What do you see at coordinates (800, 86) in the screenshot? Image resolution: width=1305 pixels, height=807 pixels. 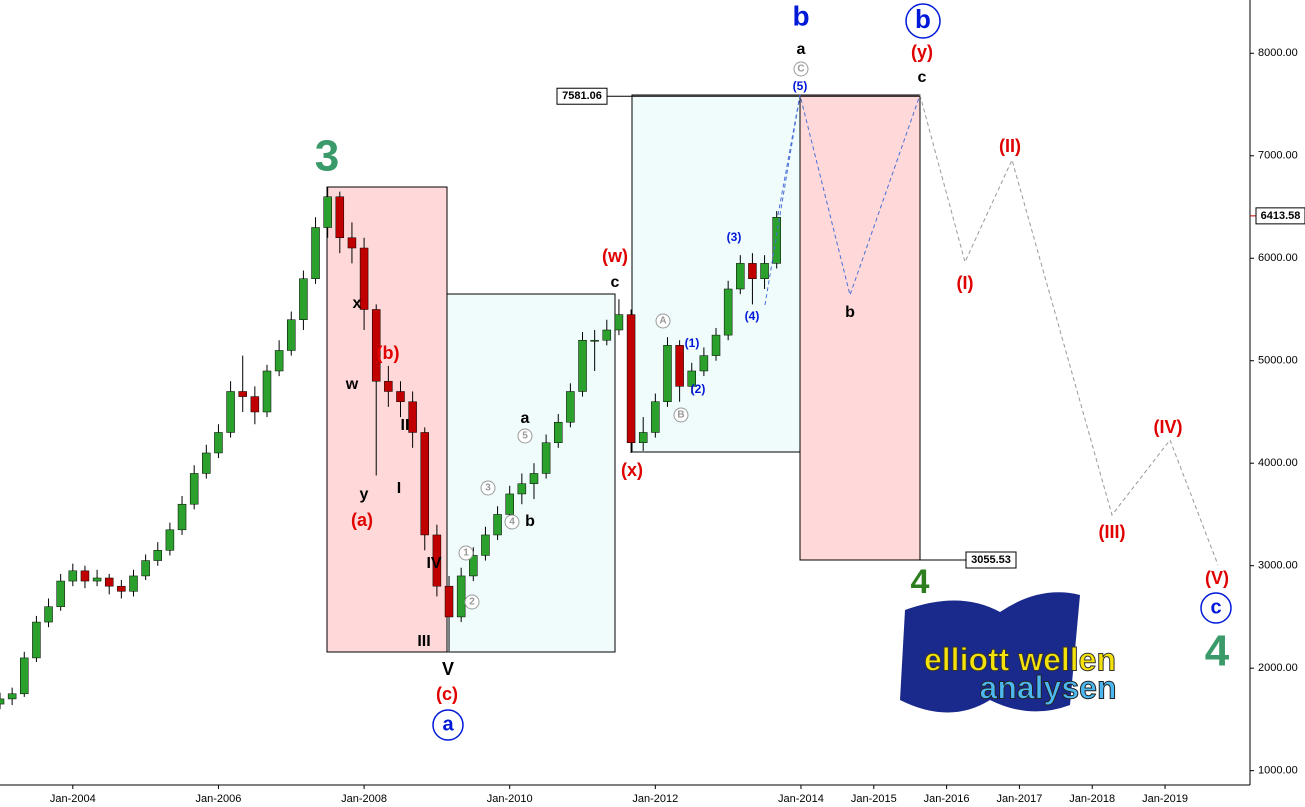 I see `wave-label: (5)` at bounding box center [800, 86].